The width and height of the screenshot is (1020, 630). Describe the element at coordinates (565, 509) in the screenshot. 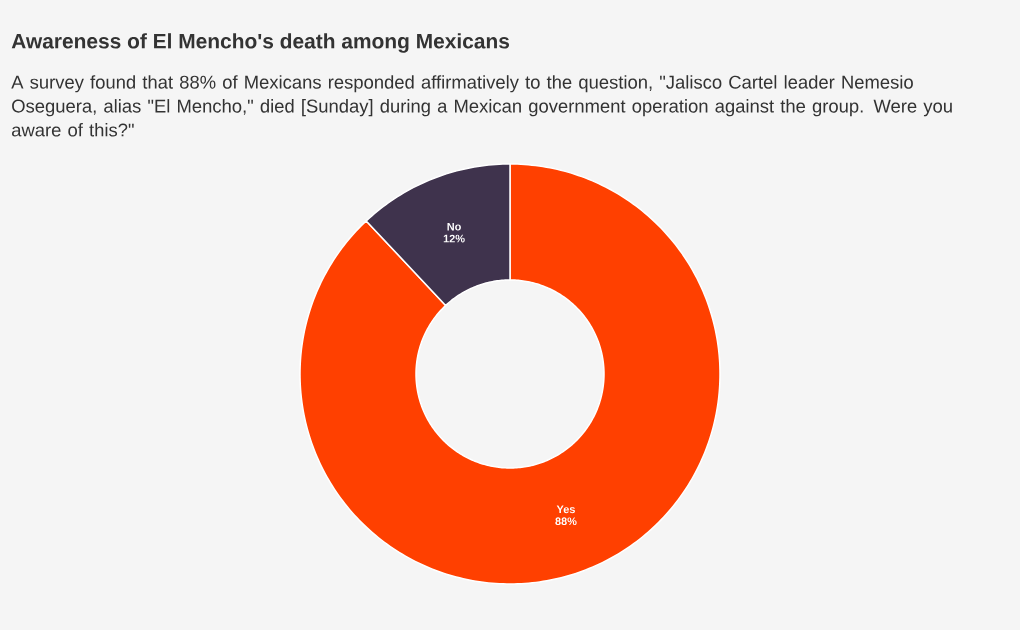

I see `slice-label: Yes` at that location.